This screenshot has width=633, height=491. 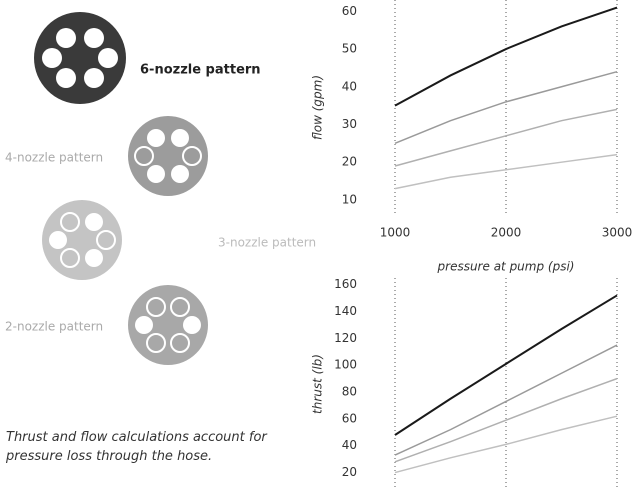 I want to click on x-tick-label: 2000, so click(x=506, y=233).